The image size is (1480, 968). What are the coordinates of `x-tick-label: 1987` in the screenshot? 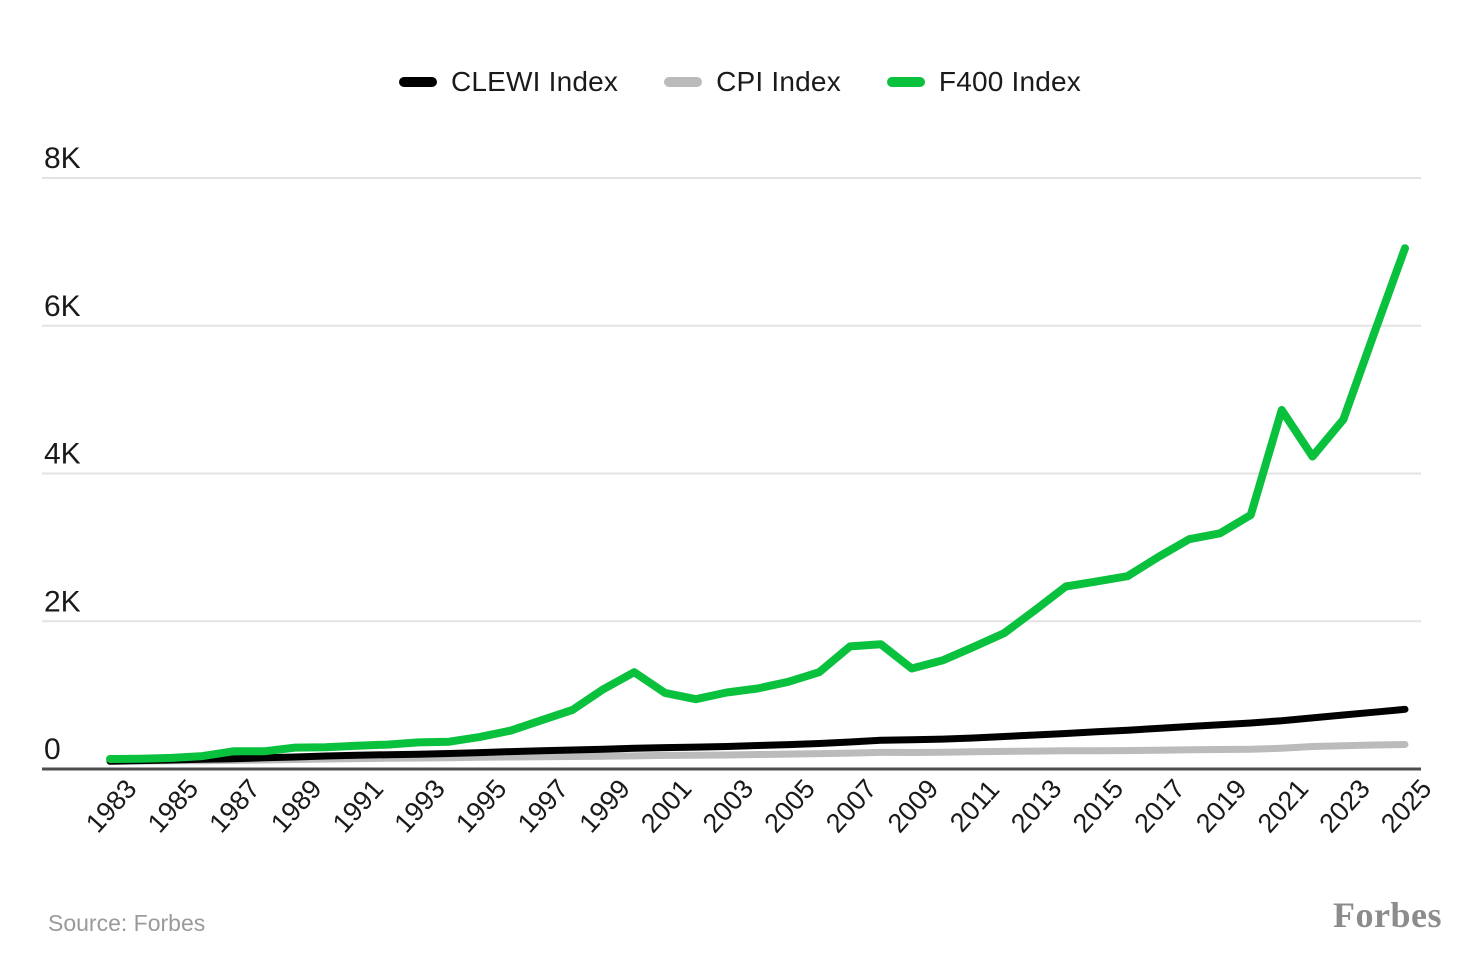 It's located at (234, 806).